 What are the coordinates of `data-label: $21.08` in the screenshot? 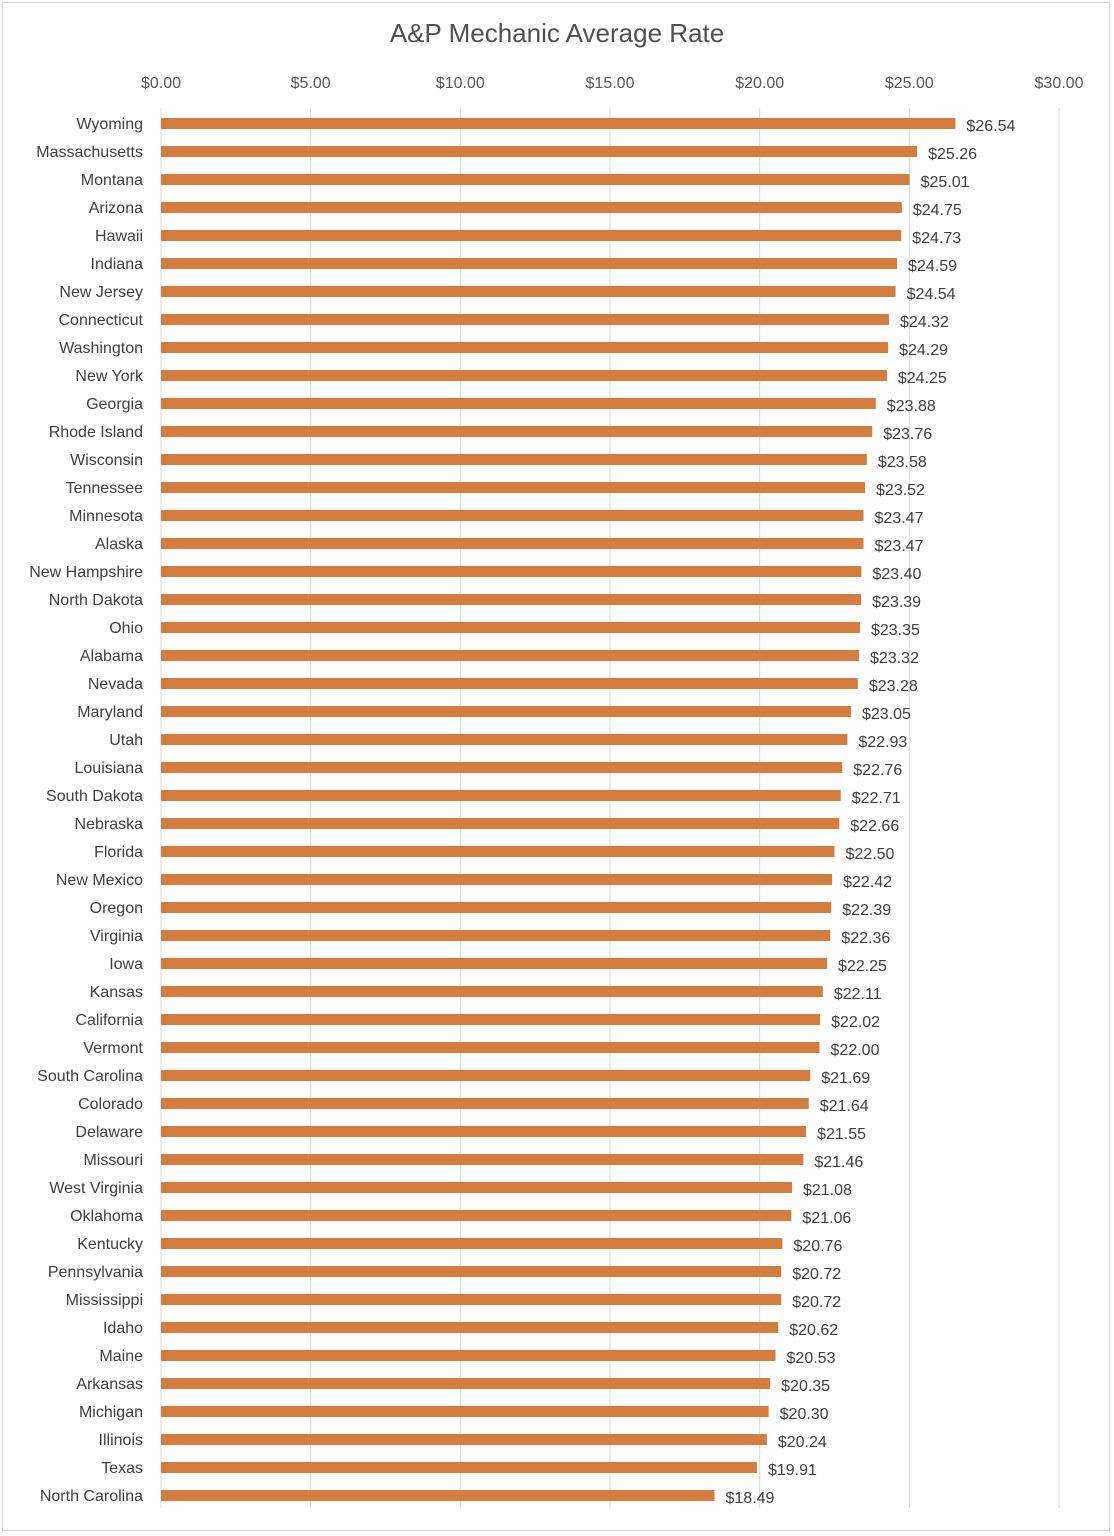 It's located at (827, 1190).